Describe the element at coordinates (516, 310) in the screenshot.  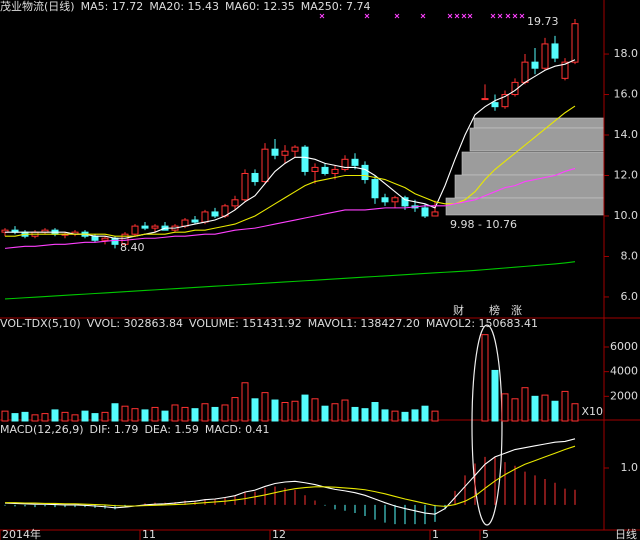
I see `annotation: 涨` at that location.